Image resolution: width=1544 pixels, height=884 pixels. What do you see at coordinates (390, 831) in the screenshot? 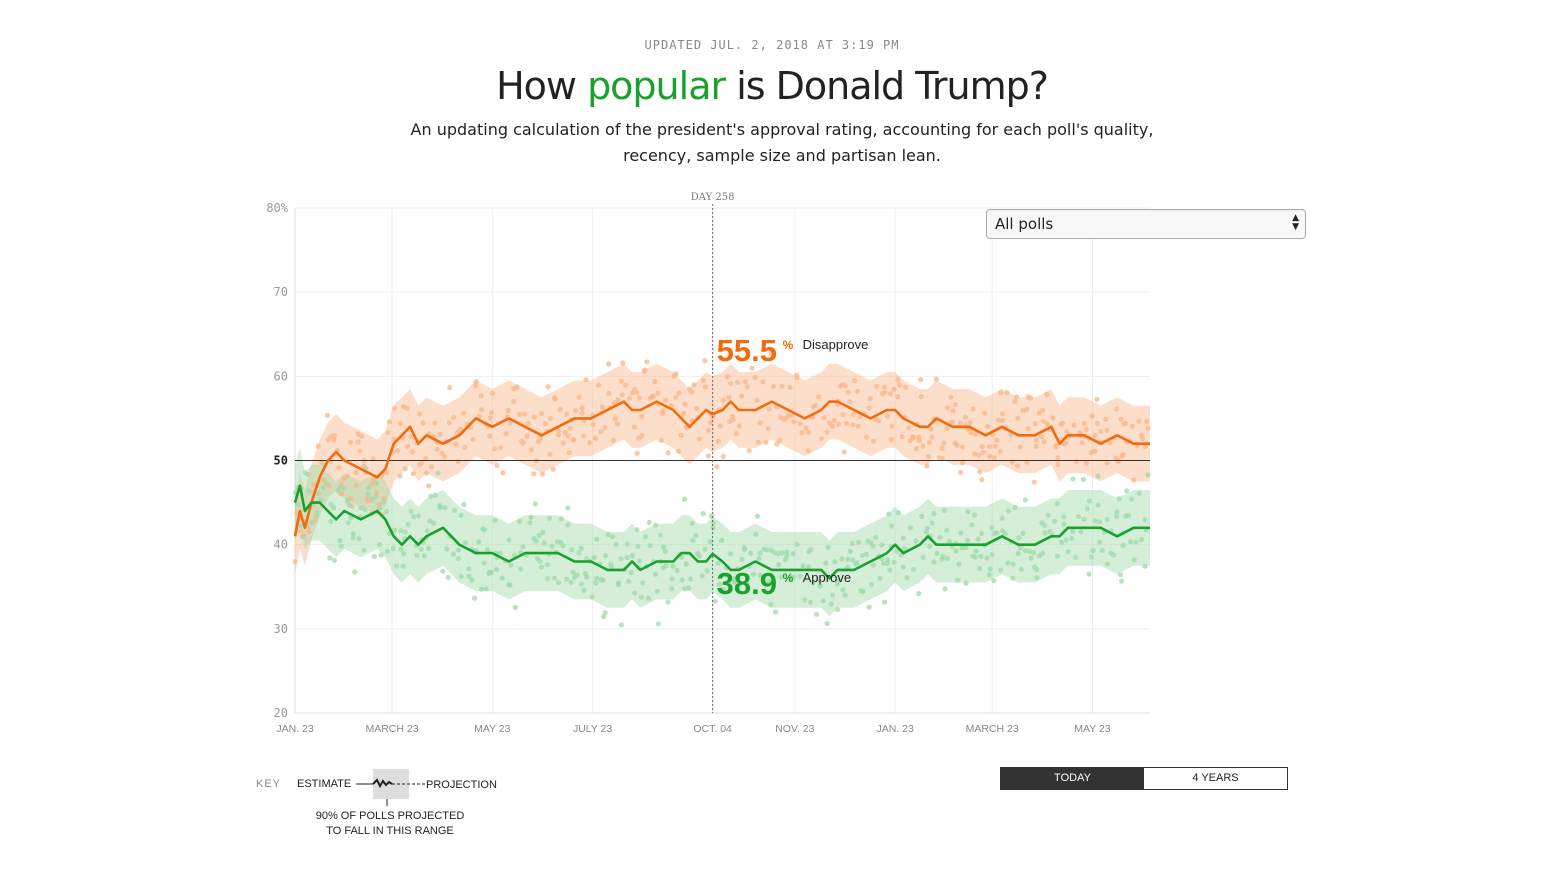
I see `key-range-line-2: TO FALL IN THIS RANGE` at bounding box center [390, 831].